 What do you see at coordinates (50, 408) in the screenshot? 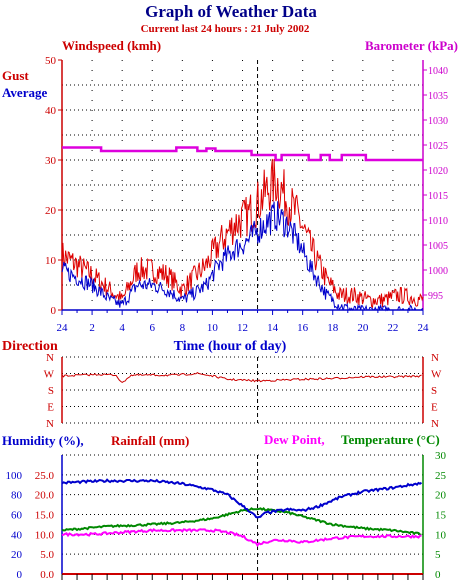
I see `direction-ytick-left: E` at bounding box center [50, 408].